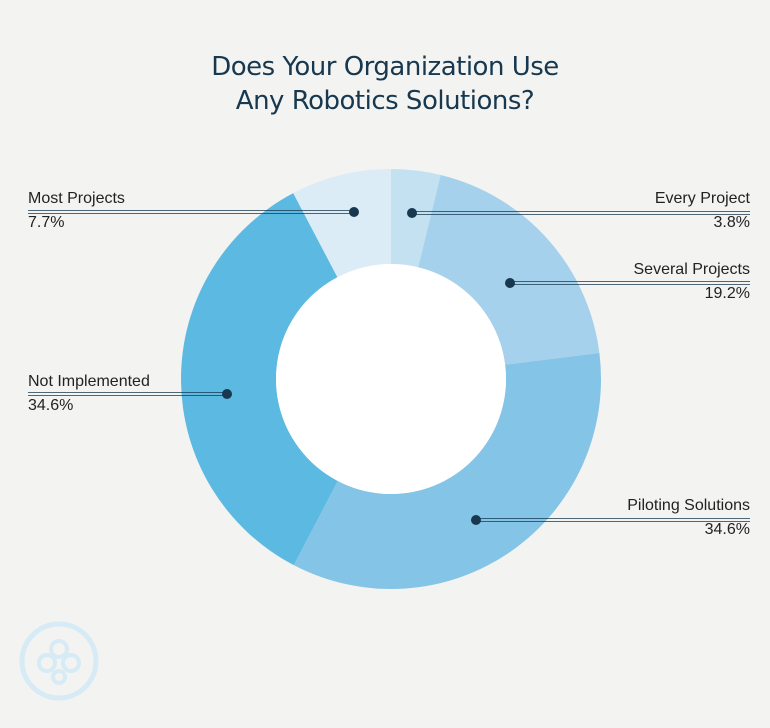 The height and width of the screenshot is (728, 770). What do you see at coordinates (259, 379) in the screenshot?
I see `slice-not-implemented` at bounding box center [259, 379].